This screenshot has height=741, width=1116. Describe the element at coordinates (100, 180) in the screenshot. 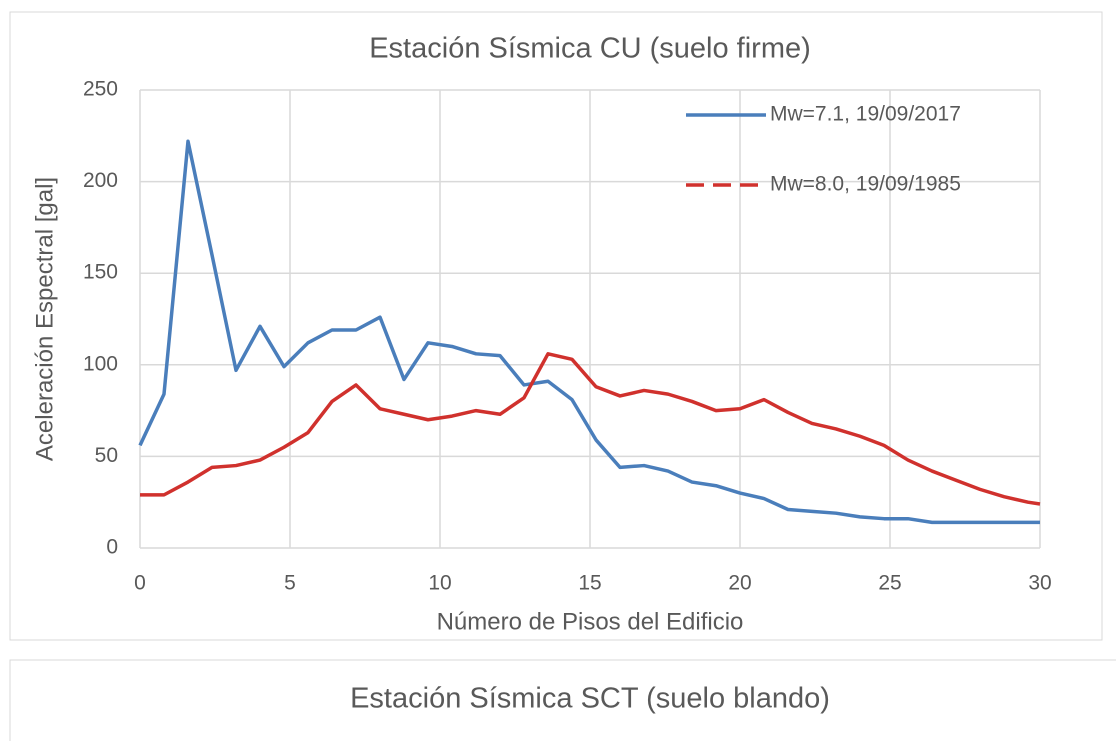

I see `y-tick-label: 200` at that location.